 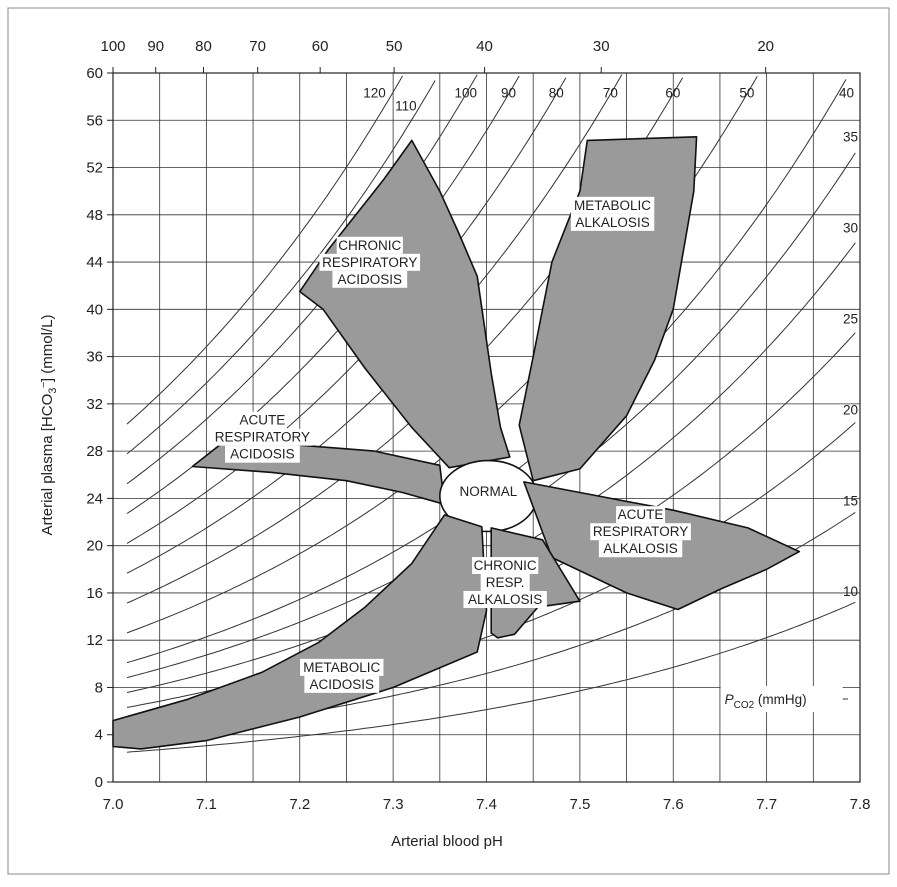 What do you see at coordinates (860, 804) in the screenshot?
I see `x-tick-label: 7.8` at bounding box center [860, 804].